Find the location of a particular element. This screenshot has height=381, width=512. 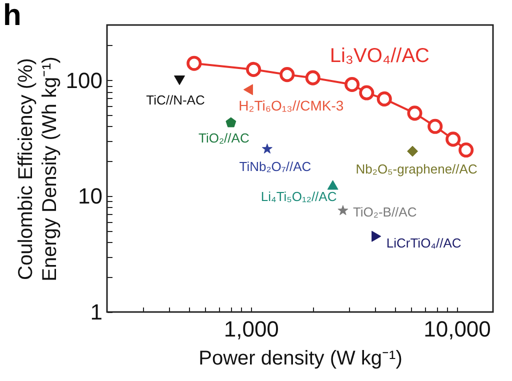

y-tick-label: 1 is located at coordinates (96, 312).